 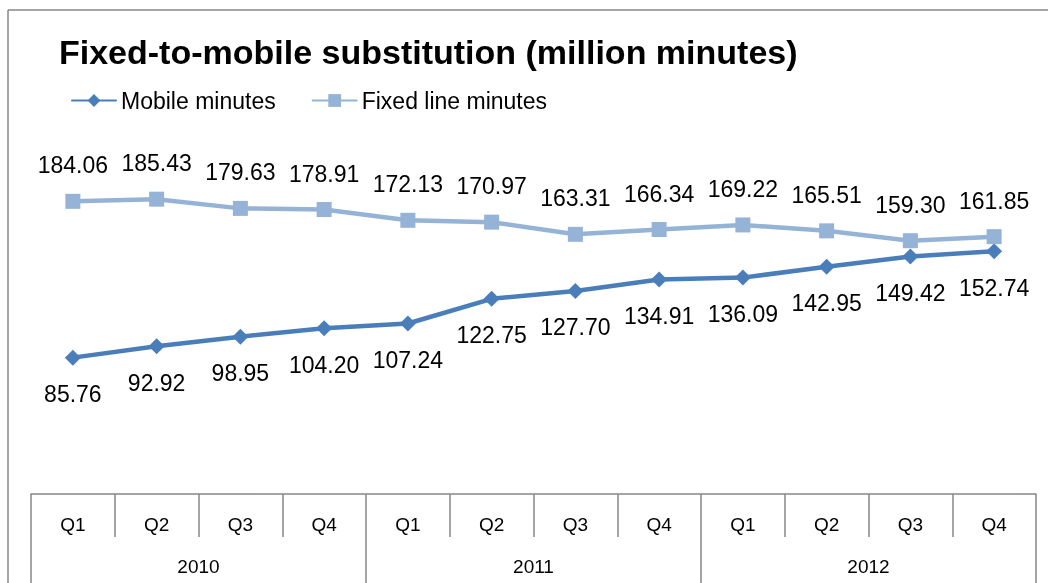 I want to click on data-label: 92.92, so click(x=156, y=382).